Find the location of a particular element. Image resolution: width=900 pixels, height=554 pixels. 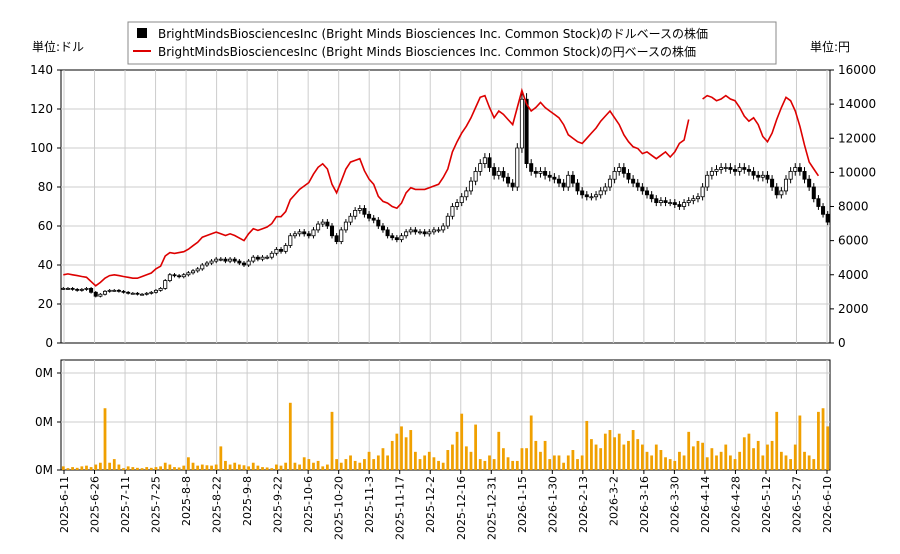

x-tick-label: 2025-10-20 is located at coordinates (339, 508).